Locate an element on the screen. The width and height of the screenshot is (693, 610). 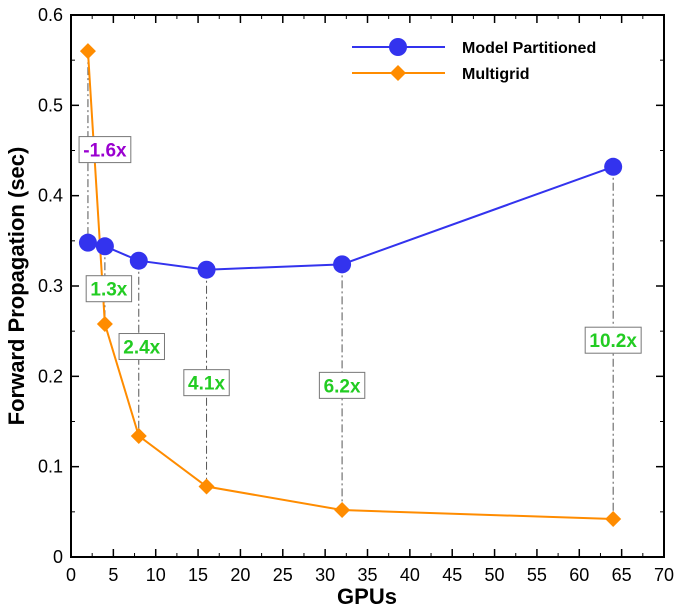
y-tick-label: 0.2 is located at coordinates (50, 376).